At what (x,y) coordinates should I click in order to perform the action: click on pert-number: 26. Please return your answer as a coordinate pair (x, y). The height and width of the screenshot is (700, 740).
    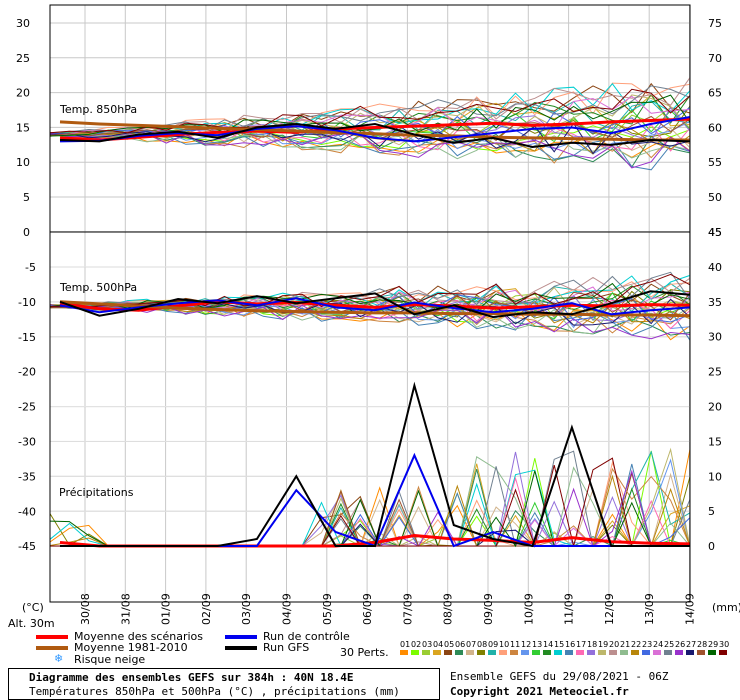
    Looking at the image, I should click on (680, 644).